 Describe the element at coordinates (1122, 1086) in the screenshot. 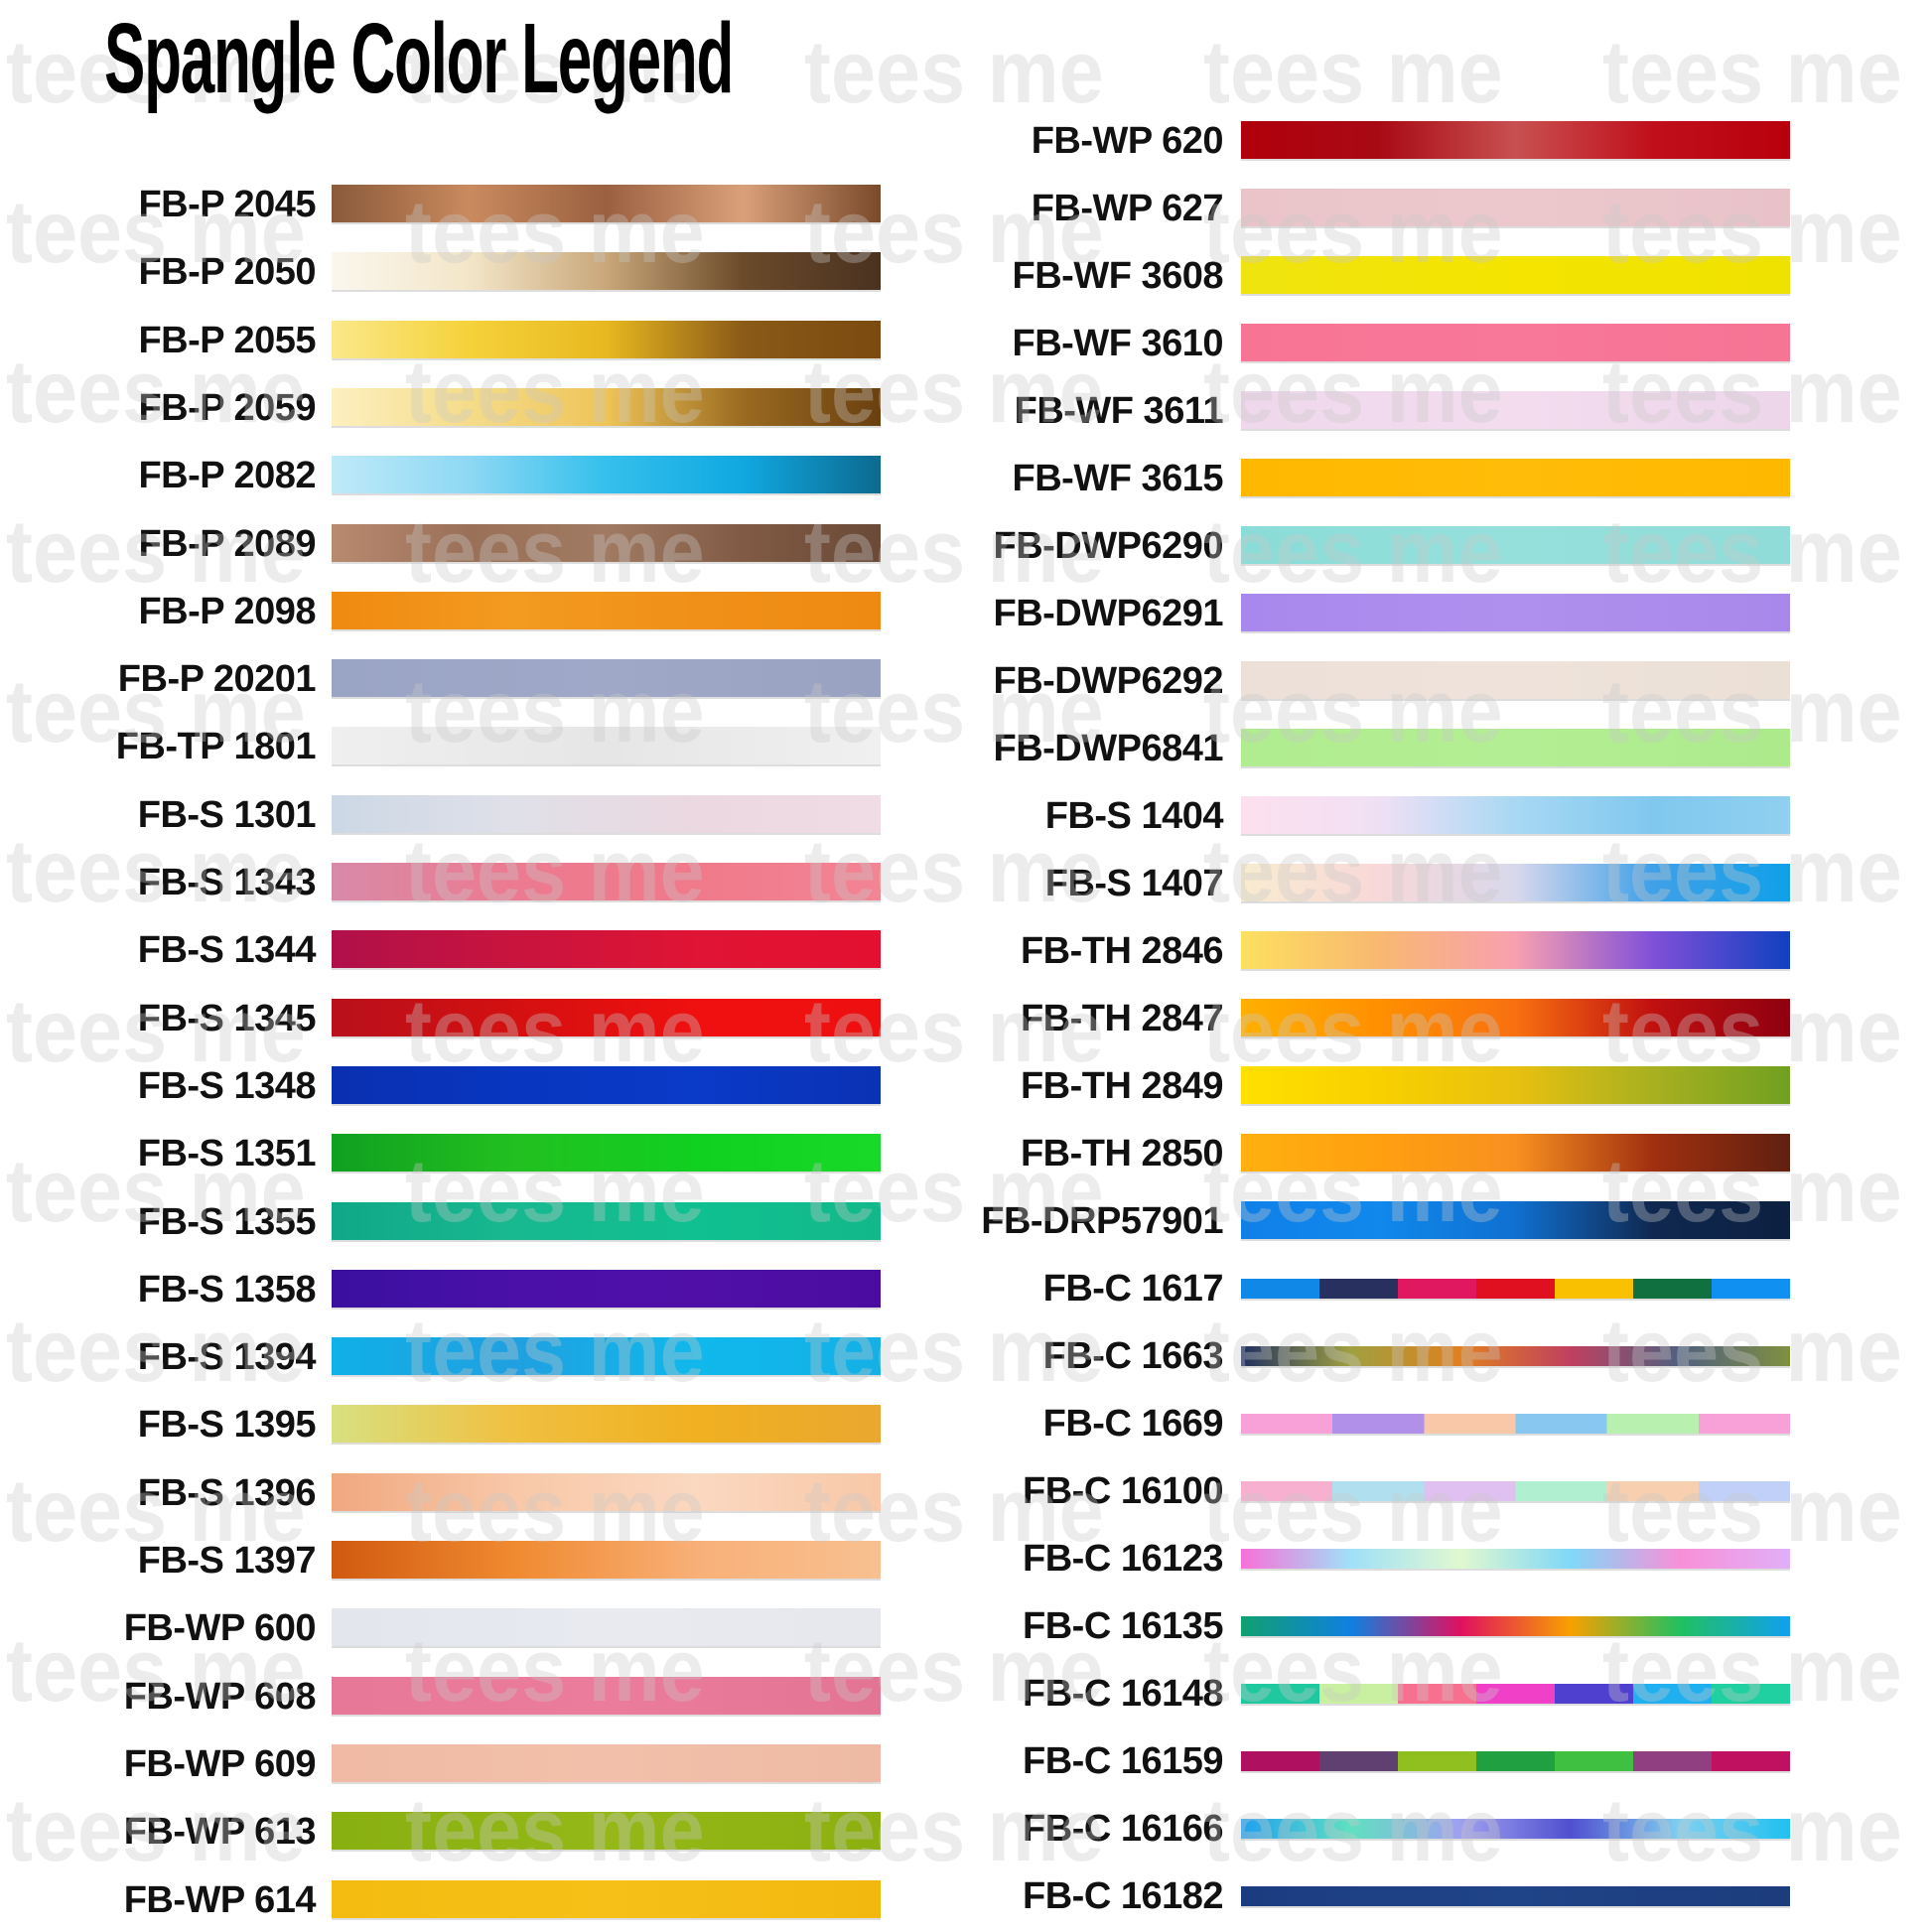

I see `swatch-code-label: FB-TH 2849` at that location.